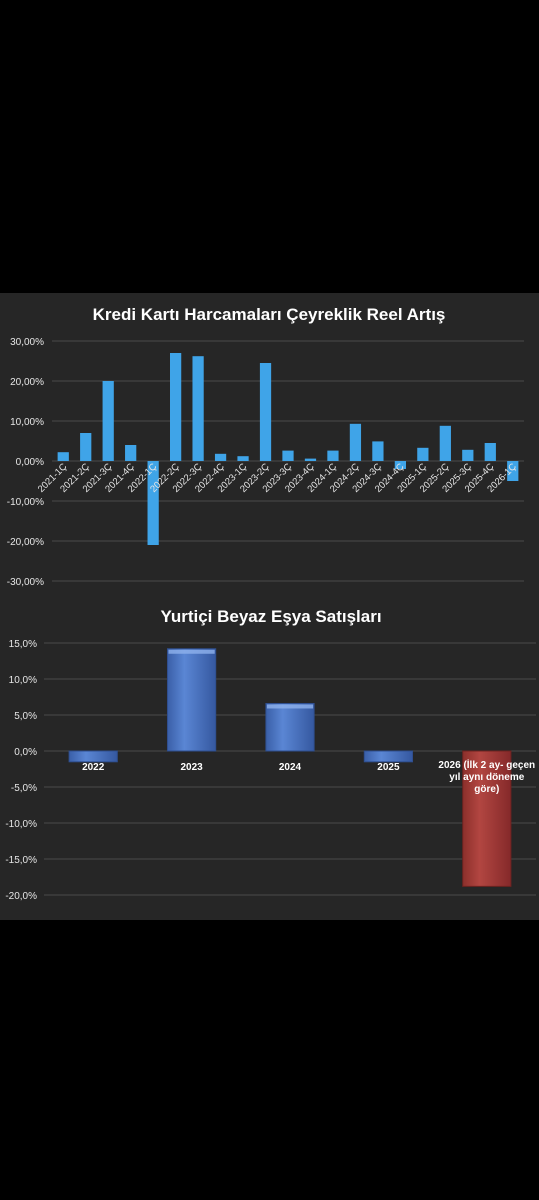  Describe the element at coordinates (30, 462) in the screenshot. I see `chart1-y-tick-label: 0,00%` at that location.